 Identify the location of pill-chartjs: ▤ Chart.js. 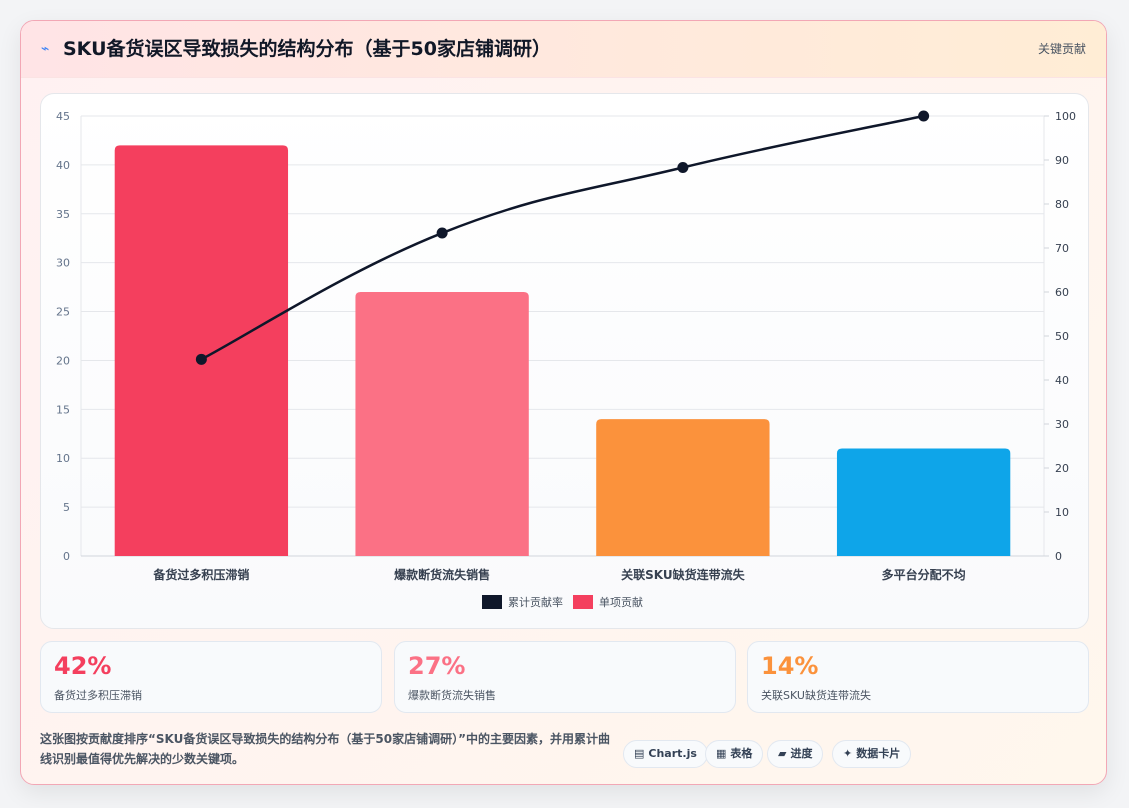
(665, 754).